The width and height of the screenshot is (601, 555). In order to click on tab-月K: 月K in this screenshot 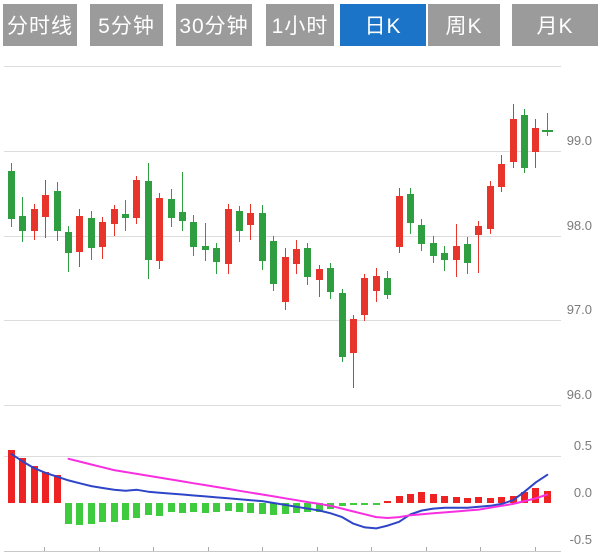, I will do `click(555, 25)`.